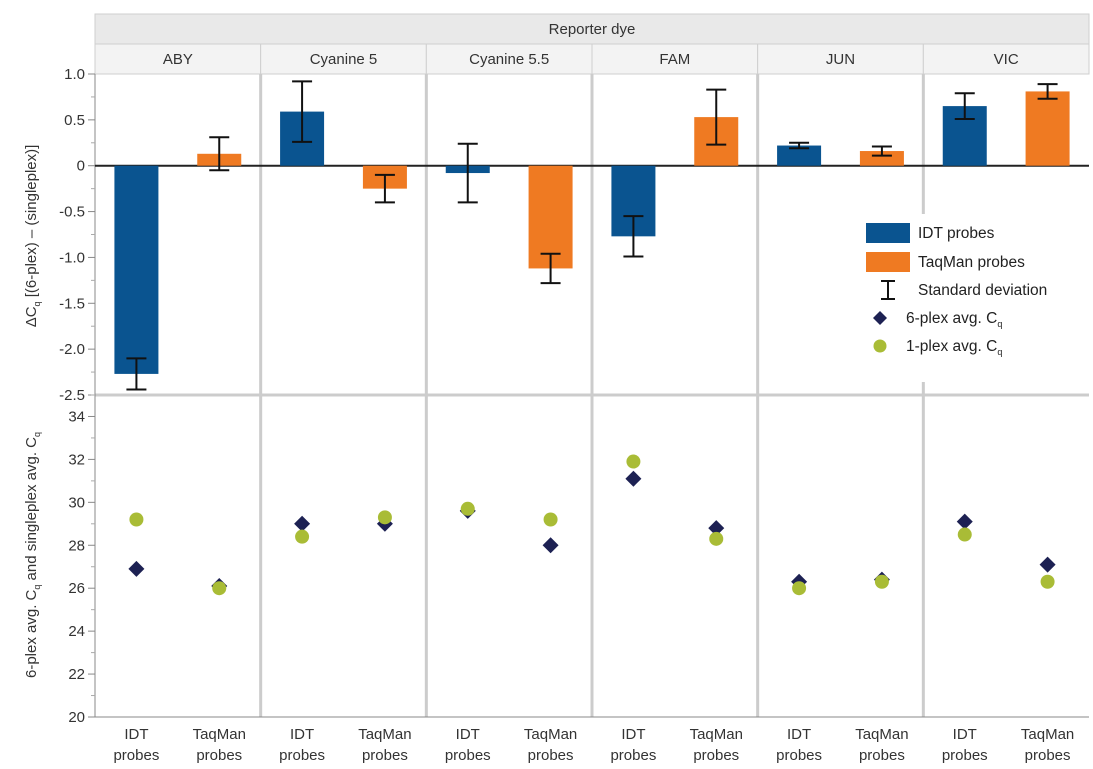 The height and width of the screenshot is (769, 1093). What do you see at coordinates (31, 316) in the screenshot?
I see `axis-title-part: ΔC` at bounding box center [31, 316].